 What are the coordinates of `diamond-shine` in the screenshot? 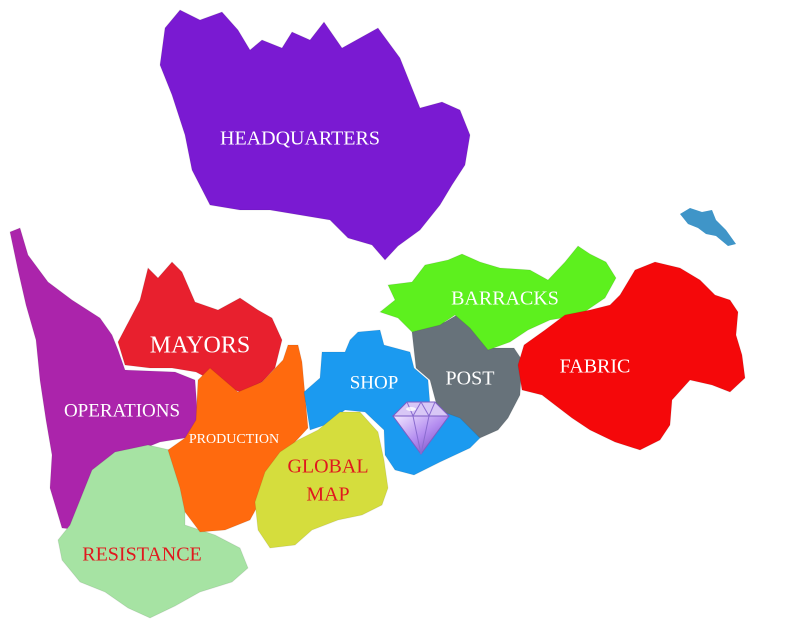 It's located at (411, 409).